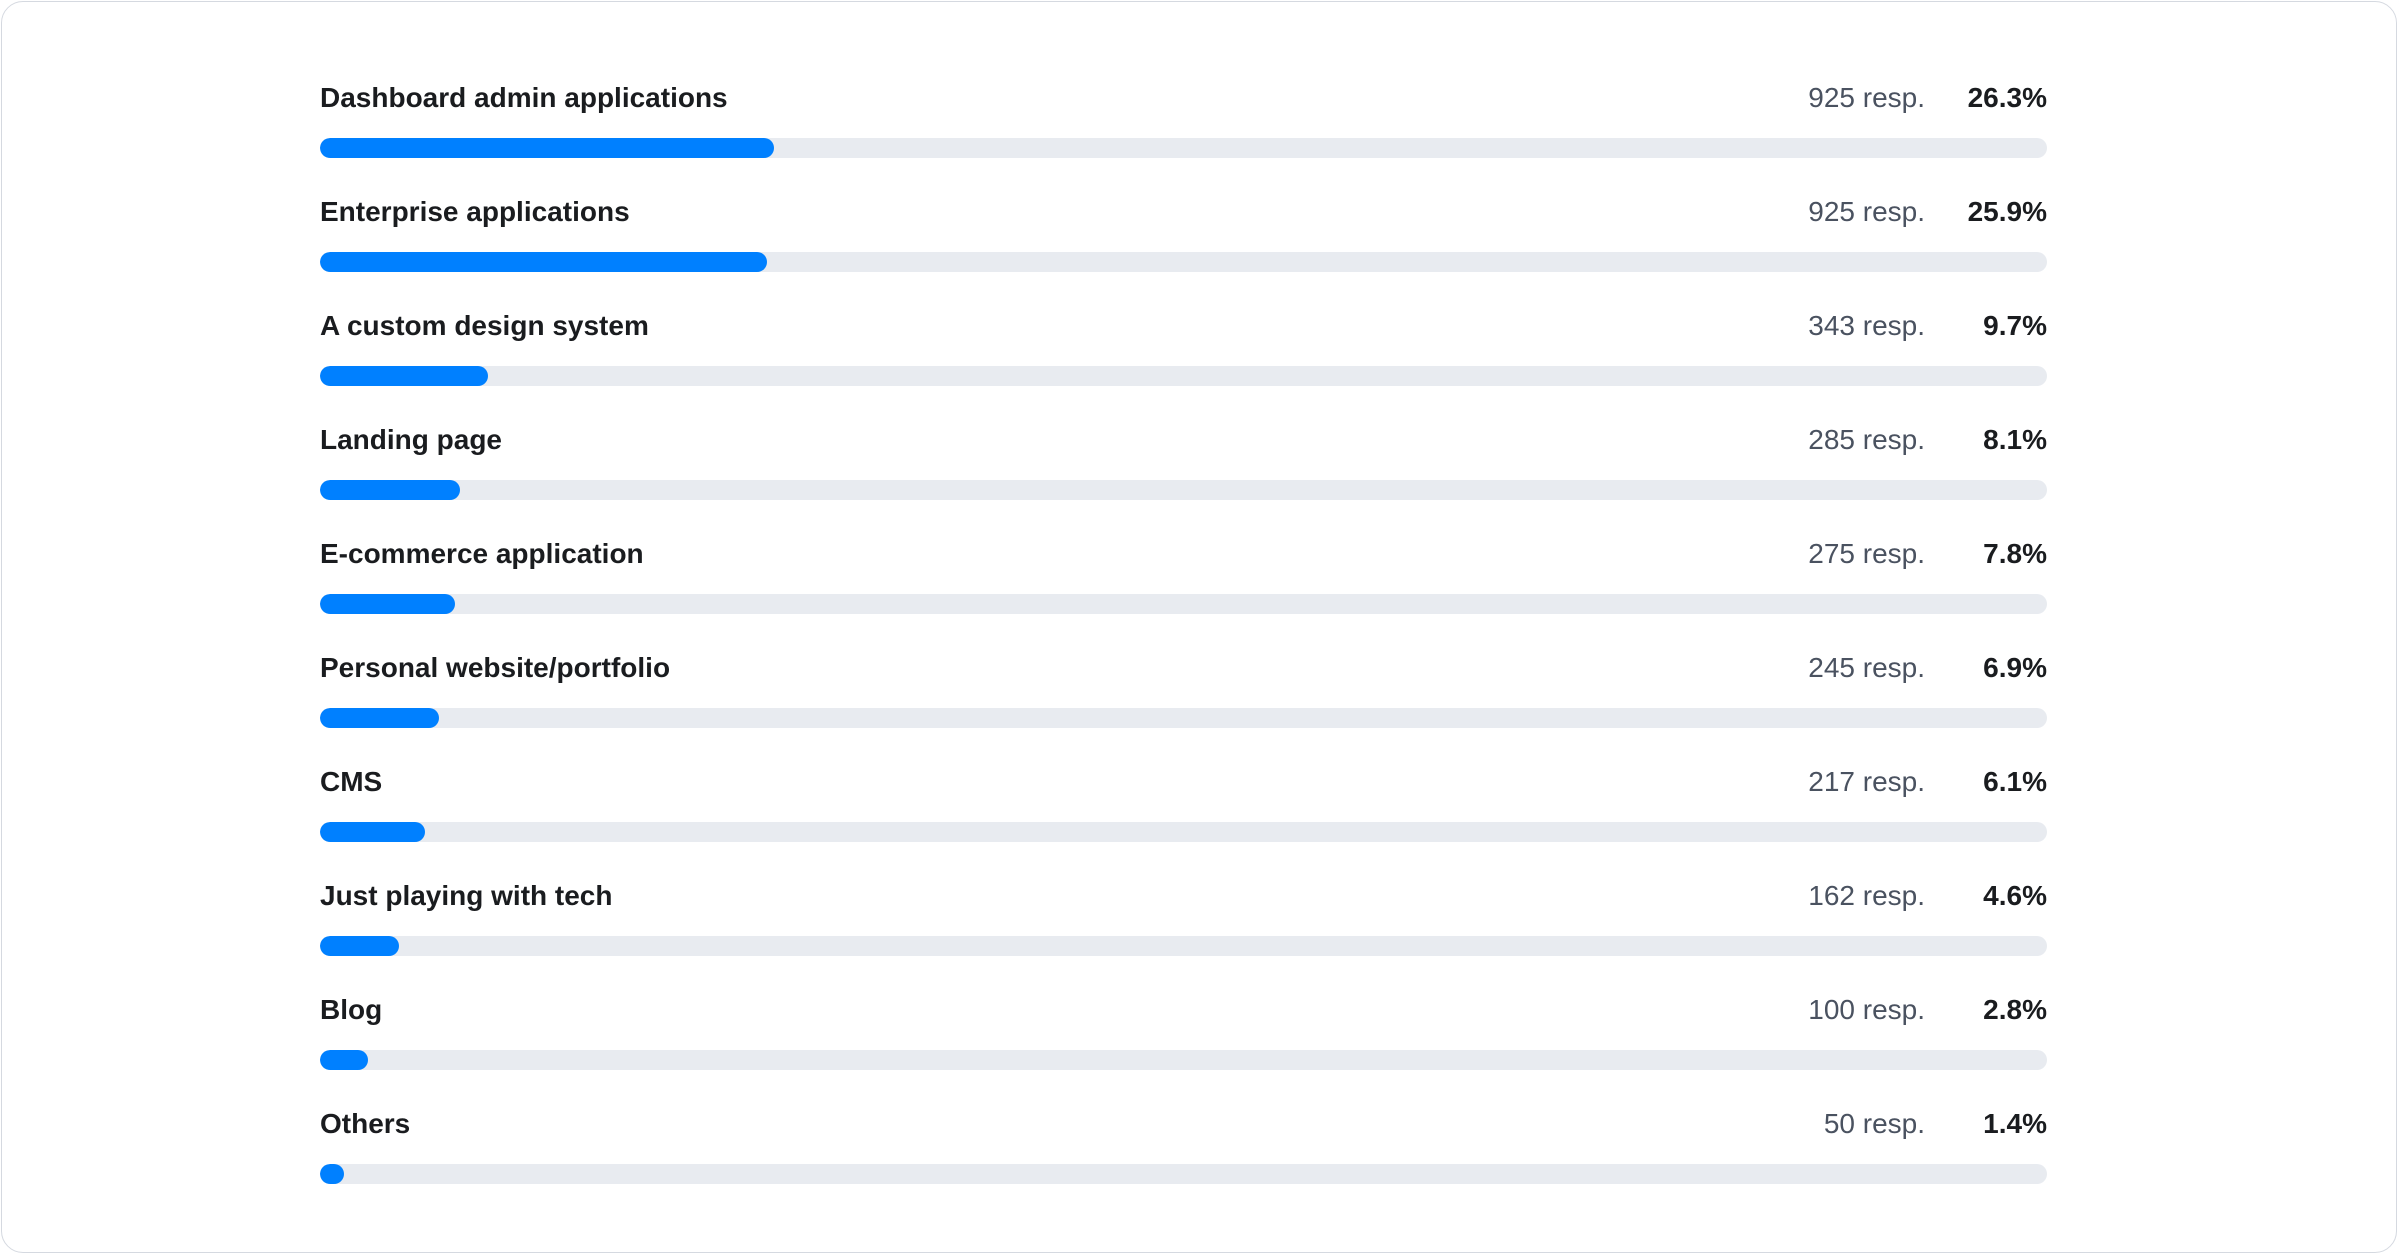 The image size is (2400, 1256). I want to click on category-label: Enterprise applications, so click(475, 211).